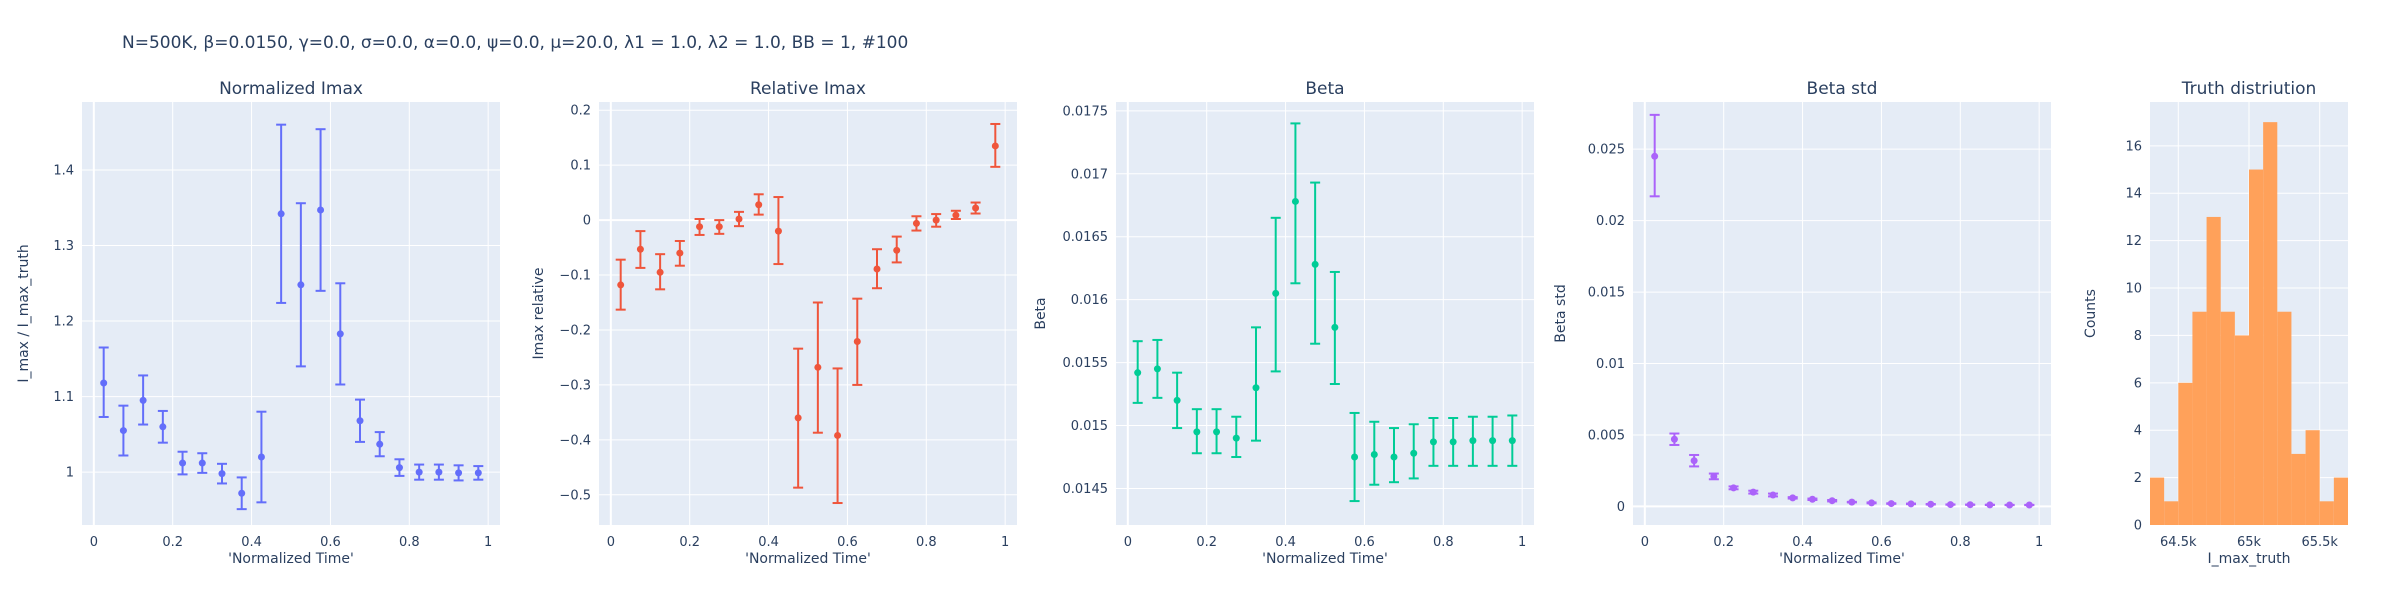  I want to click on x-tick-label: 0.8, so click(1443, 542).